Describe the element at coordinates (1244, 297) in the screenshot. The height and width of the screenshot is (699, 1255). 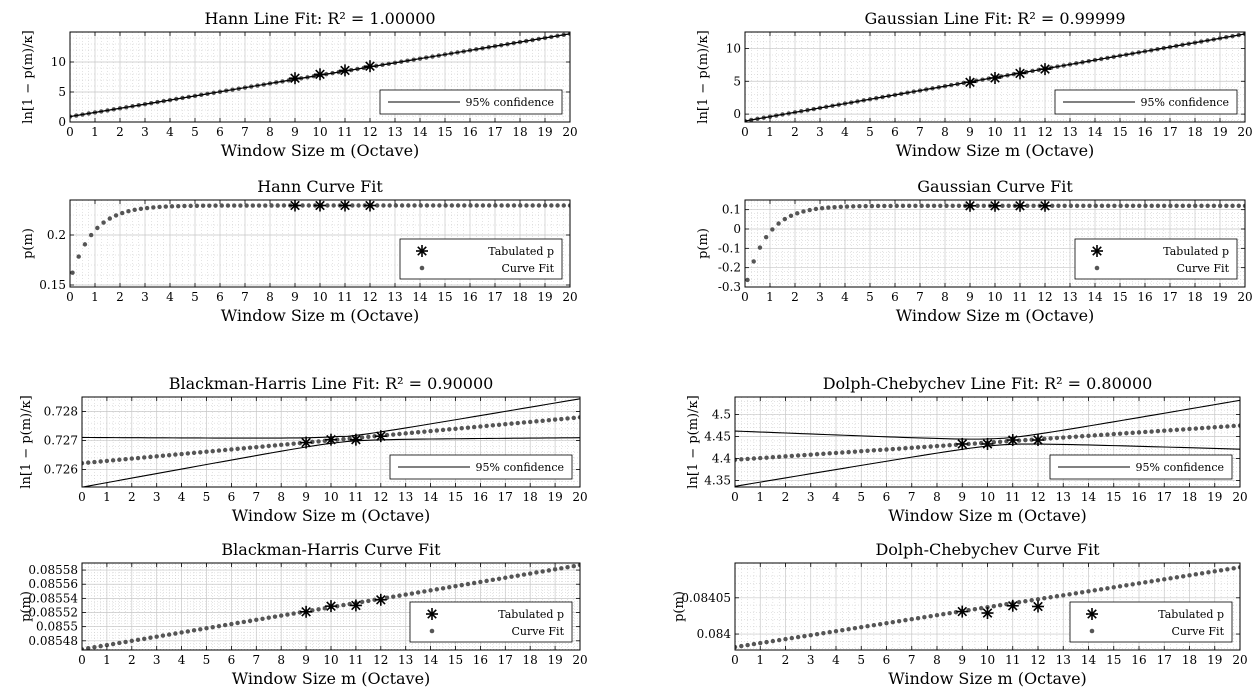
I see `x-tick-label: 20` at that location.